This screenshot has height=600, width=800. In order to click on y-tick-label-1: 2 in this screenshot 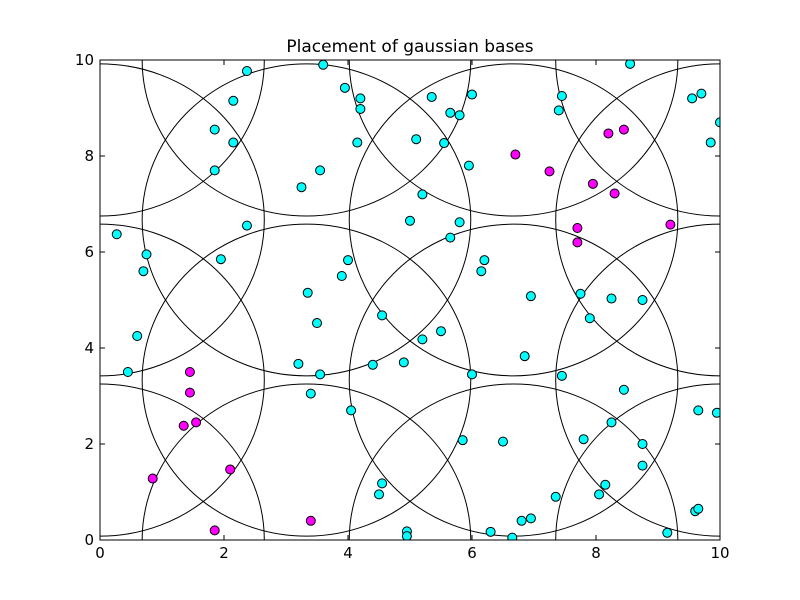, I will do `click(89, 444)`.